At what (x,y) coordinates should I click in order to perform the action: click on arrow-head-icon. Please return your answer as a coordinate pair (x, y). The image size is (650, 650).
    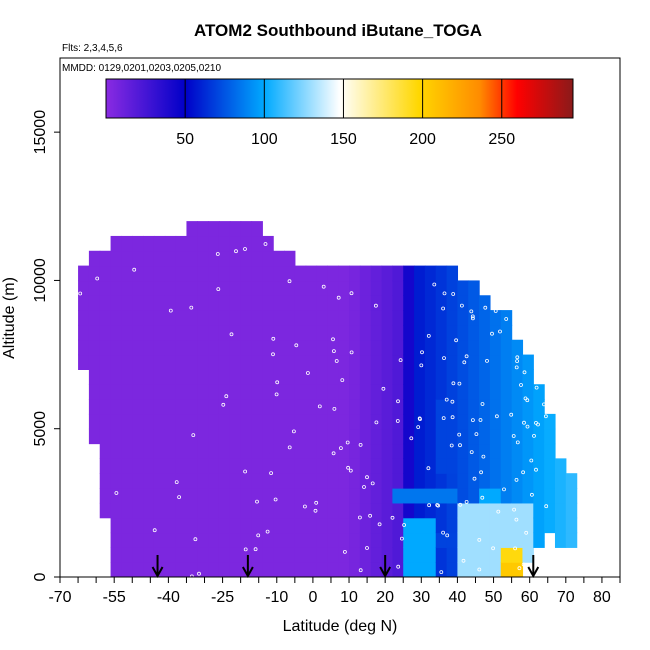
    Looking at the image, I should click on (385, 572).